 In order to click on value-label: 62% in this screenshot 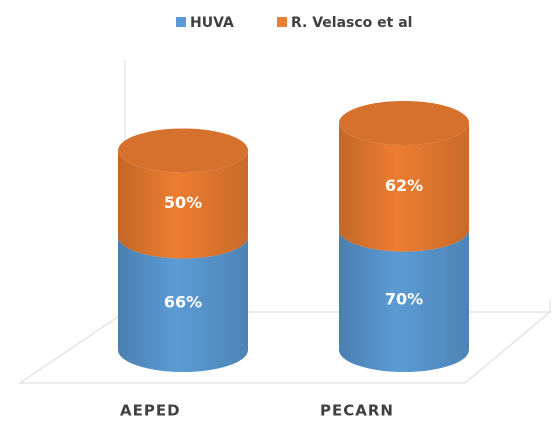, I will do `click(404, 185)`.